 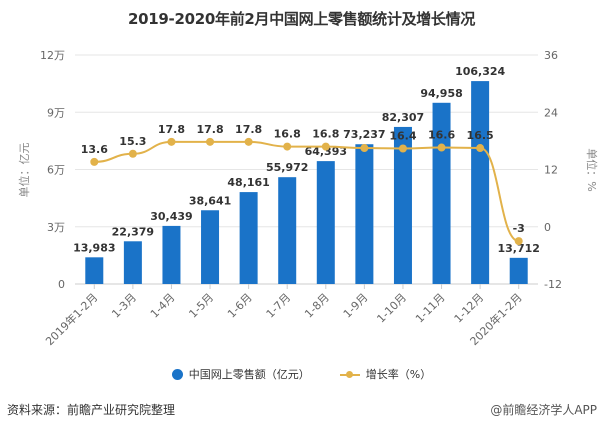 I want to click on x-tick-label: 1-4月, so click(x=163, y=306).